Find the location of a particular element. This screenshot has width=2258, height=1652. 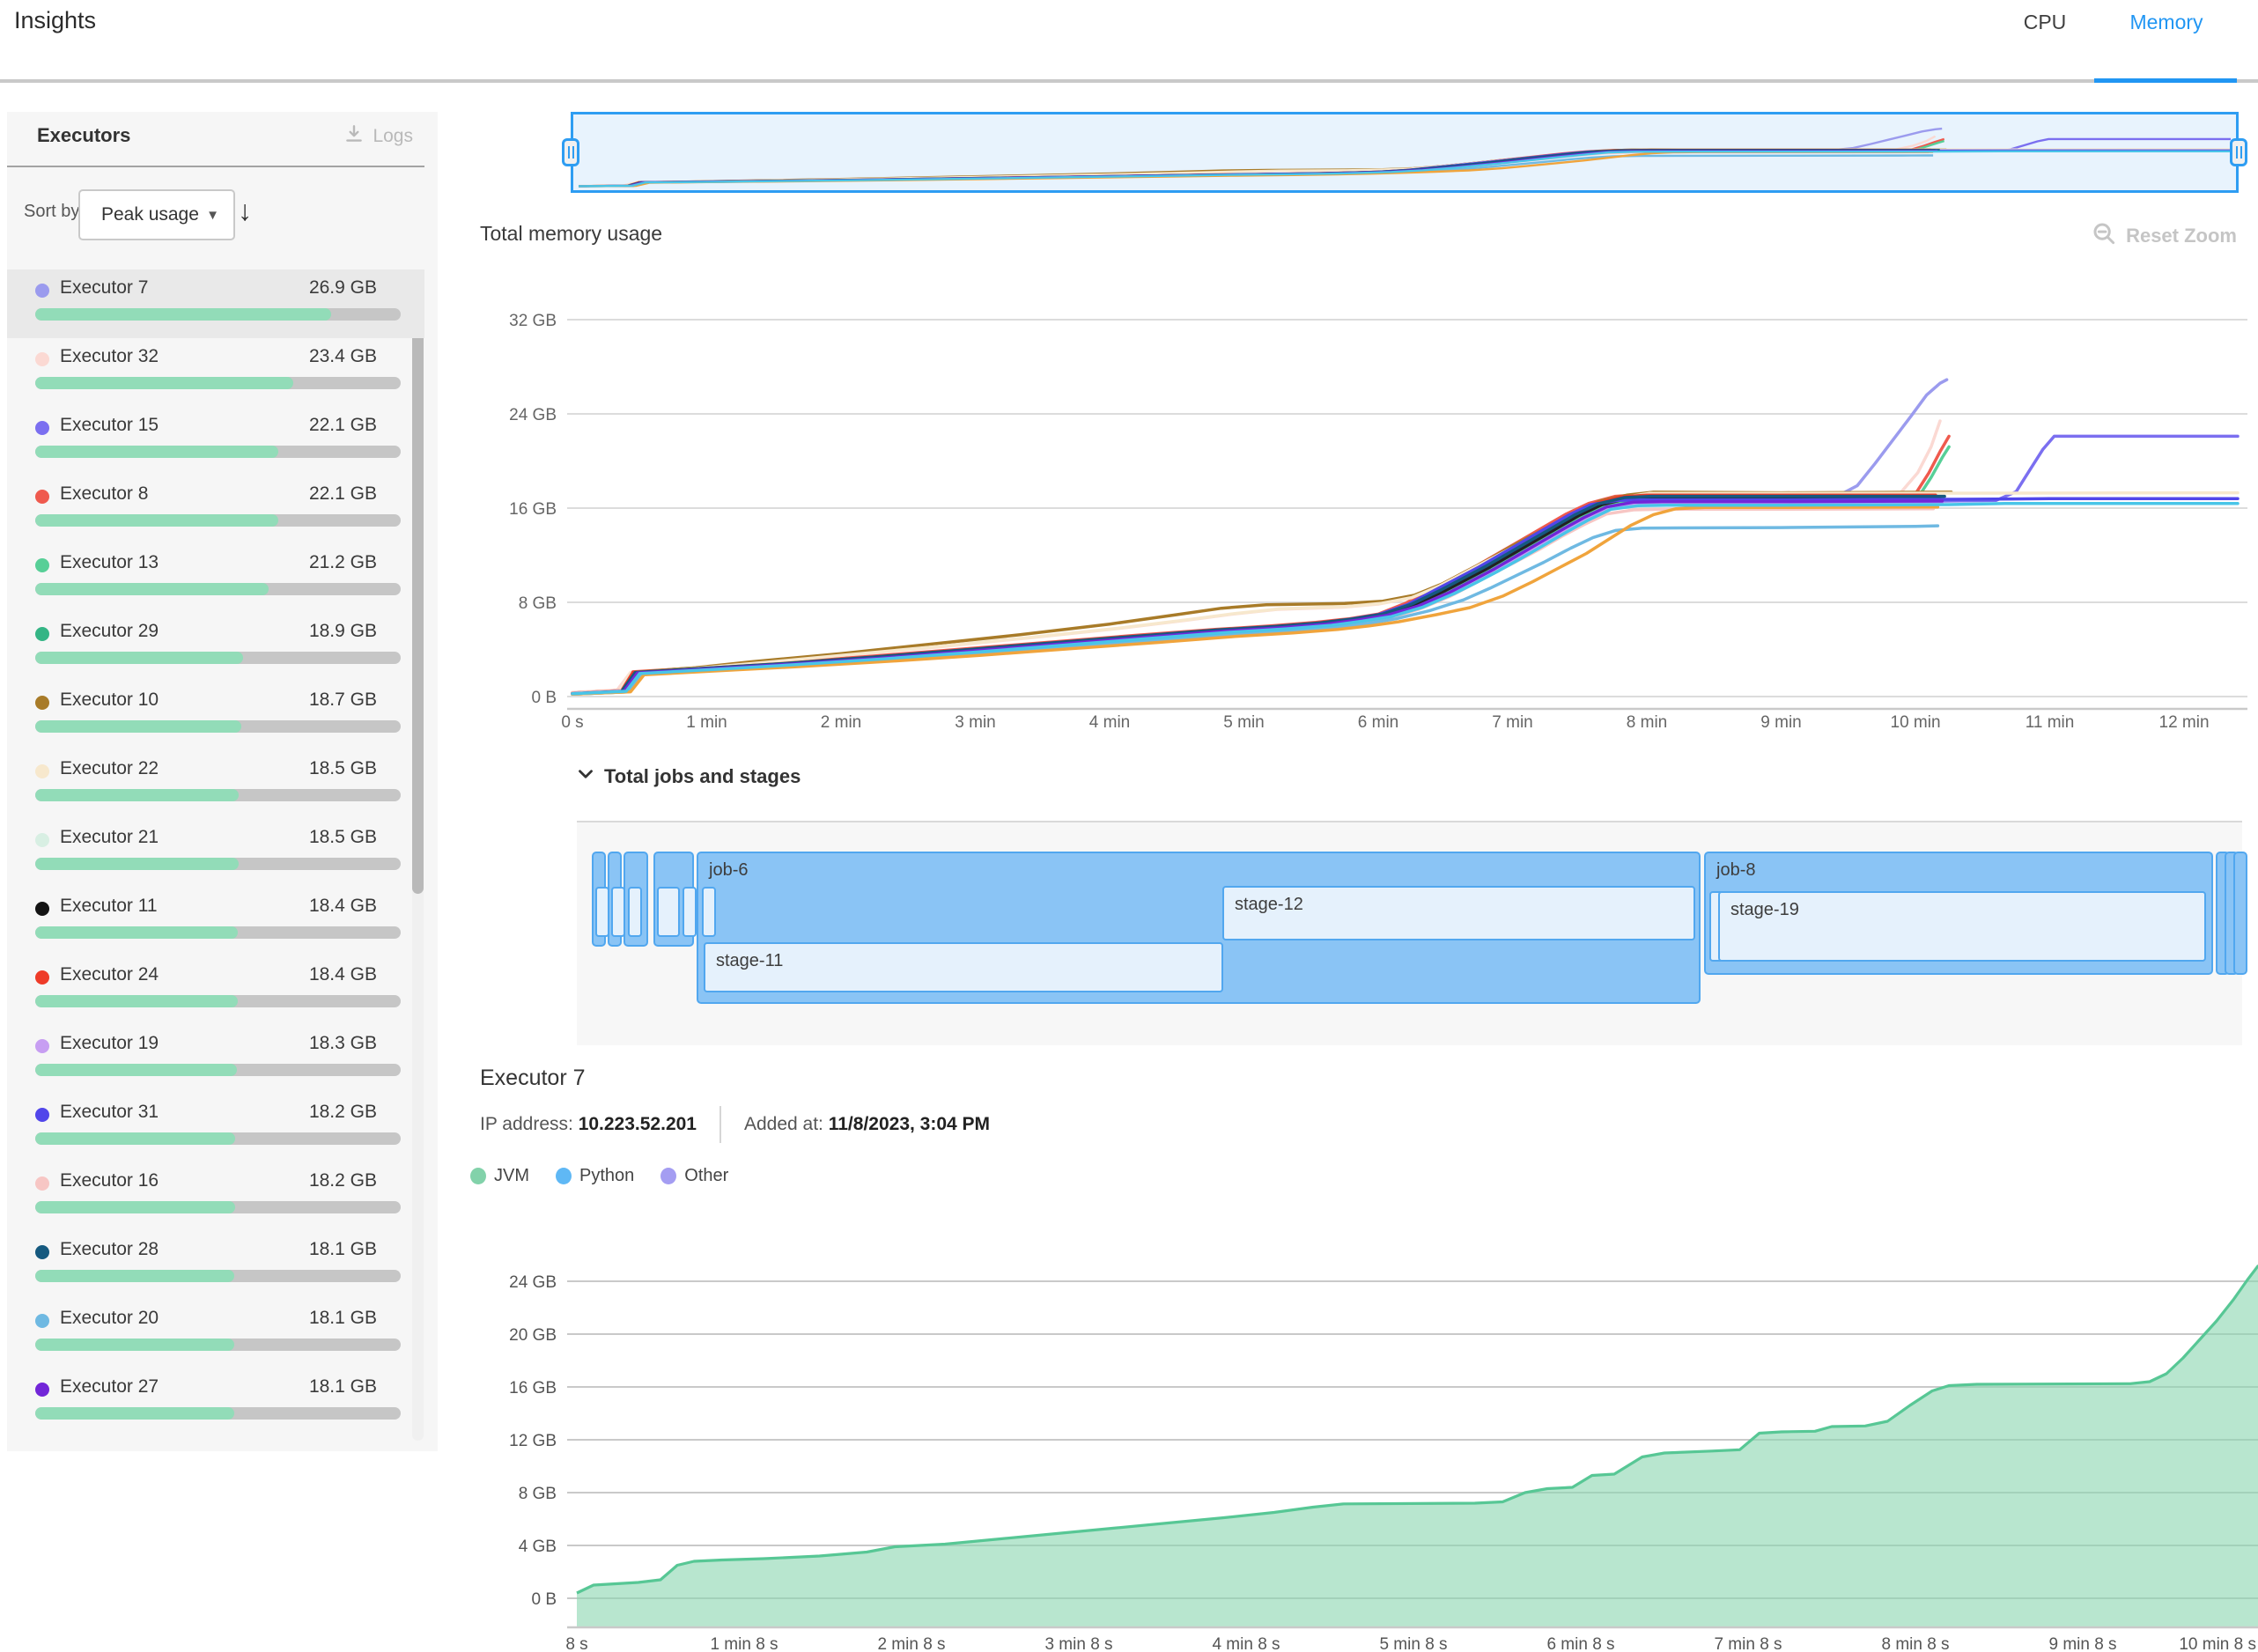

executor-list-item: Executor 31 18.2 GB is located at coordinates (216, 1128).